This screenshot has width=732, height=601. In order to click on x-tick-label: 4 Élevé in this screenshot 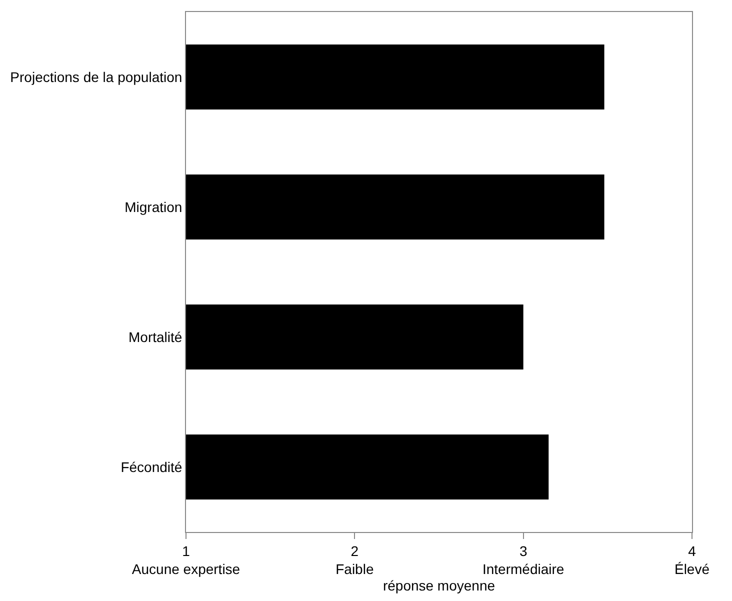, I will do `click(692, 559)`.